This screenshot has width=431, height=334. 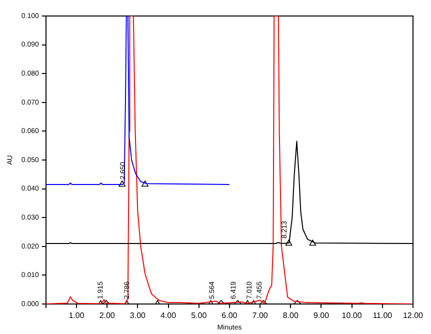 What do you see at coordinates (168, 315) in the screenshot?
I see `x-tick-label: 4.00` at bounding box center [168, 315].